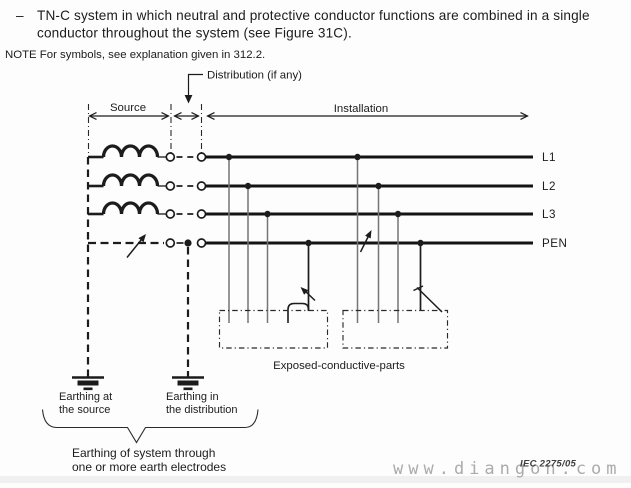  Describe the element at coordinates (147, 182) in the screenshot. I see `winding-l2` at that location.